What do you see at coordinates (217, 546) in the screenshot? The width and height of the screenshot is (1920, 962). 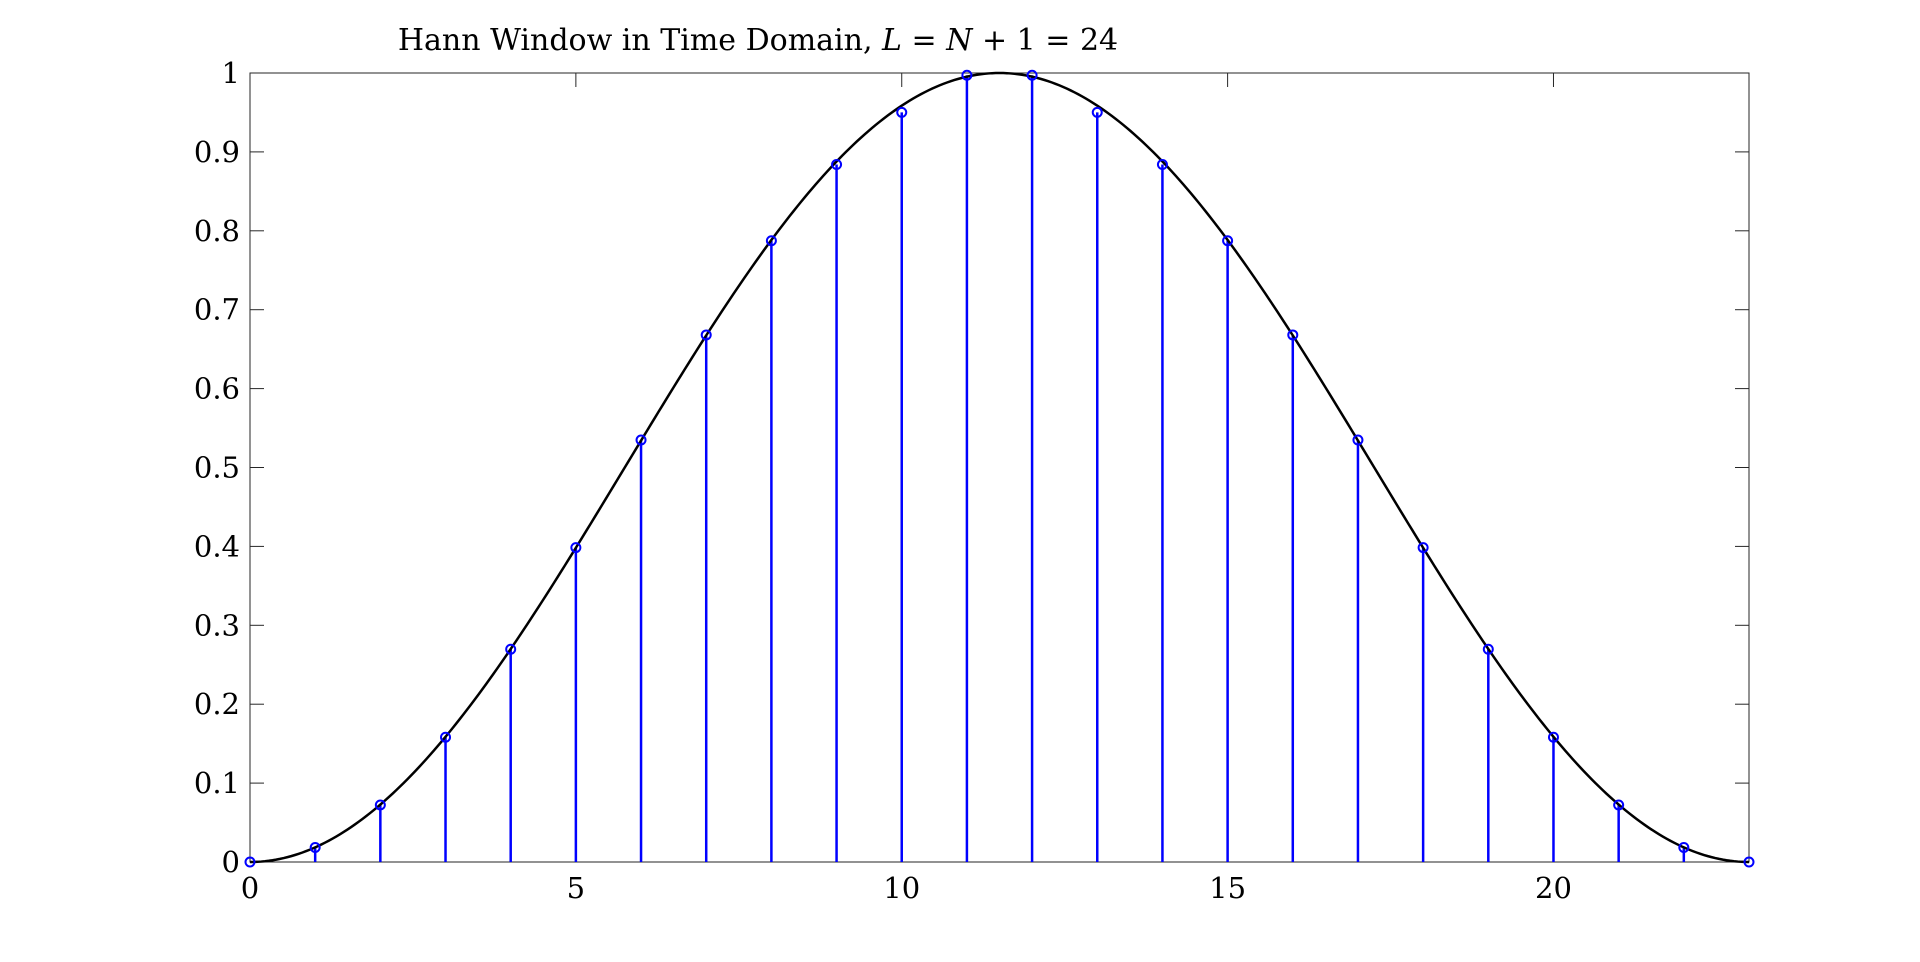 I see `y-tick-label: 0.4` at bounding box center [217, 546].